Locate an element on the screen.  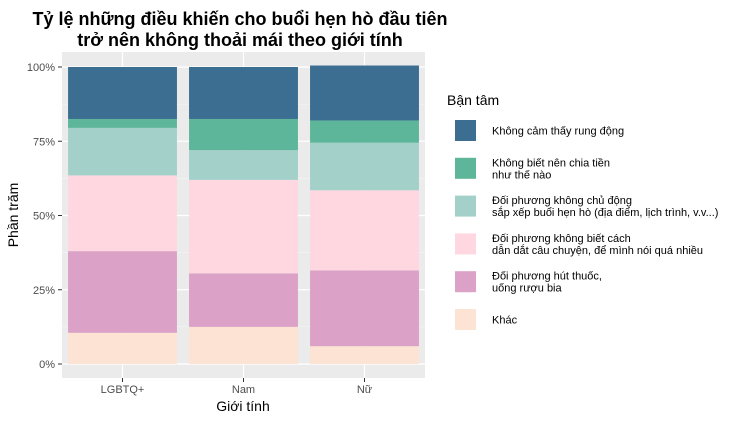
y-tick-label: 75% is located at coordinates (44, 142).